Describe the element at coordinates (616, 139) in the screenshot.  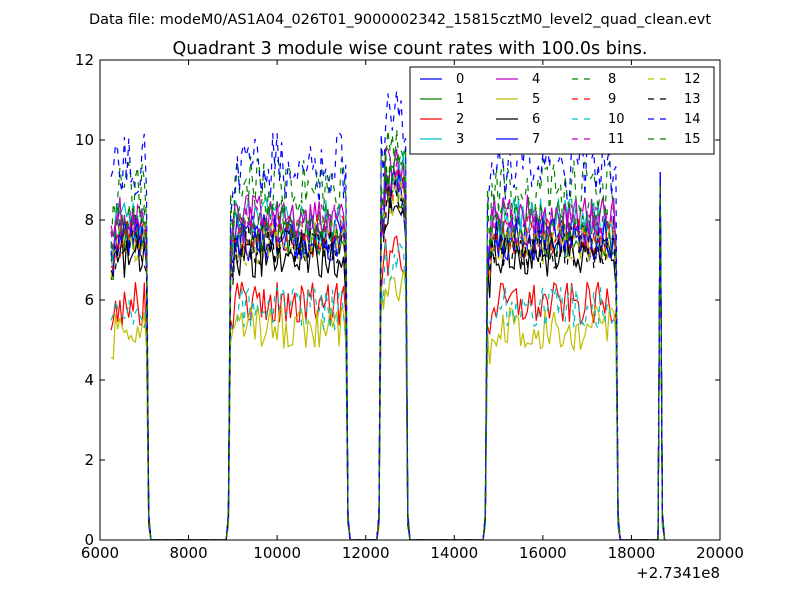
I see `legend-label-11: 11` at that location.